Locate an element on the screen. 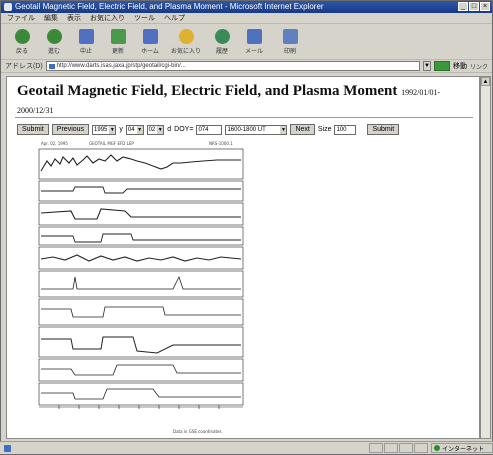  close-button: × is located at coordinates (485, 6).